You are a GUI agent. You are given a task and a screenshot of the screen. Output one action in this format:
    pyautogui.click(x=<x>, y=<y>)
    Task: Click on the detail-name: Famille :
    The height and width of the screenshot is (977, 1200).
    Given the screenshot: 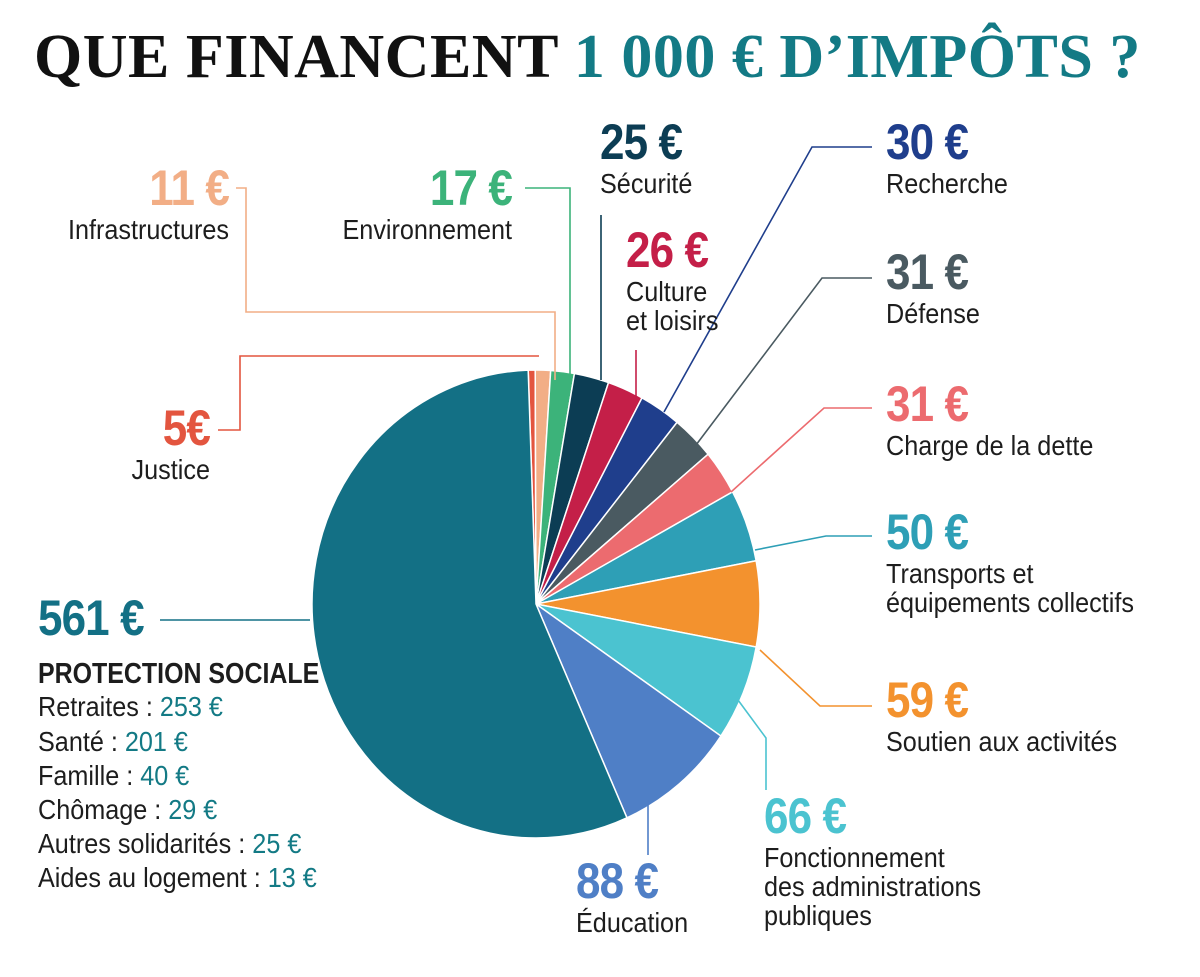 What is the action you would take?
    pyautogui.click(x=89, y=775)
    